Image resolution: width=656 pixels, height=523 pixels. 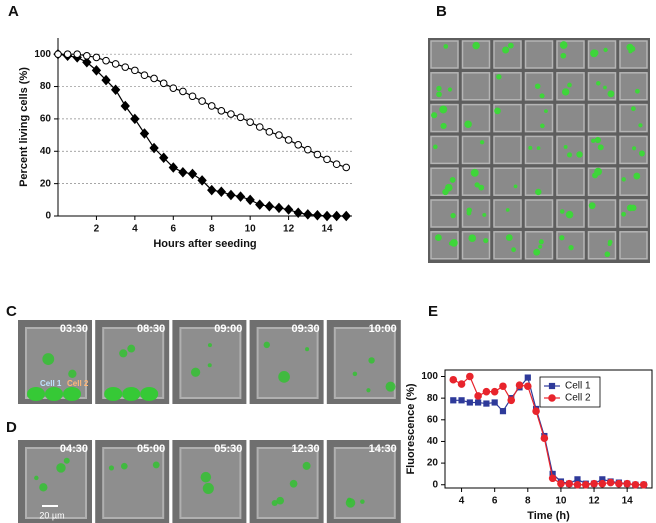 What do you see at coordinates (204, 244) in the screenshot?
I see `x-axis-label: Hours after seeding` at bounding box center [204, 244].